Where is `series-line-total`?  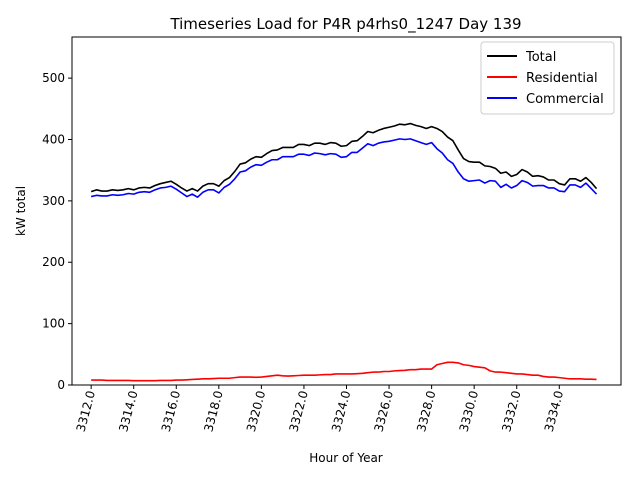 series-line-total is located at coordinates (344, 157).